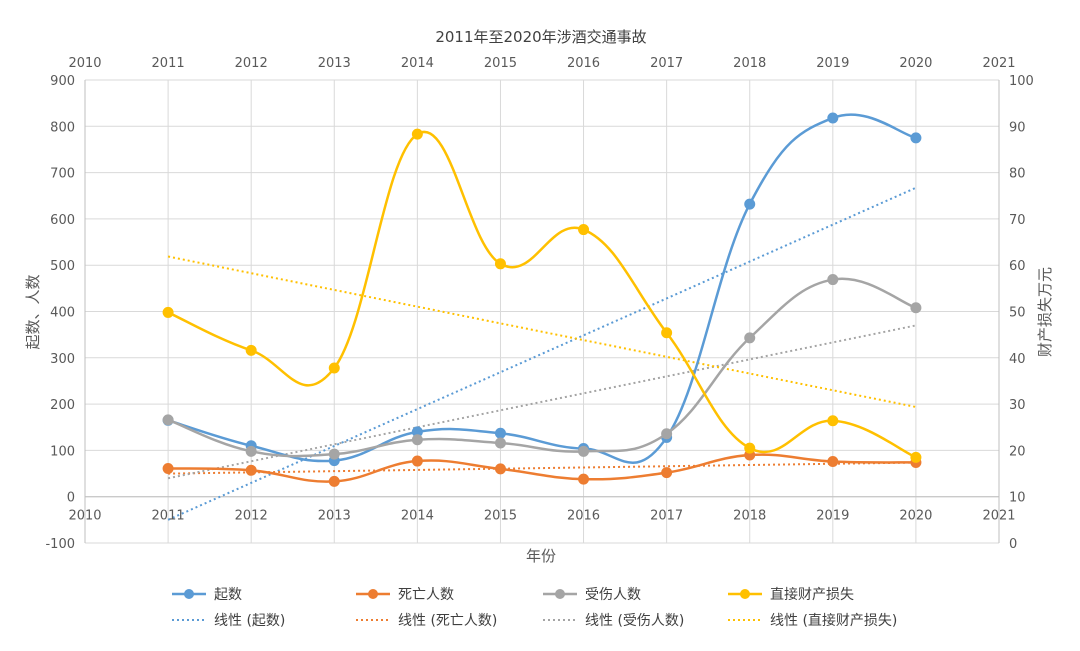  I want to click on legend-label: 起数, so click(228, 595).